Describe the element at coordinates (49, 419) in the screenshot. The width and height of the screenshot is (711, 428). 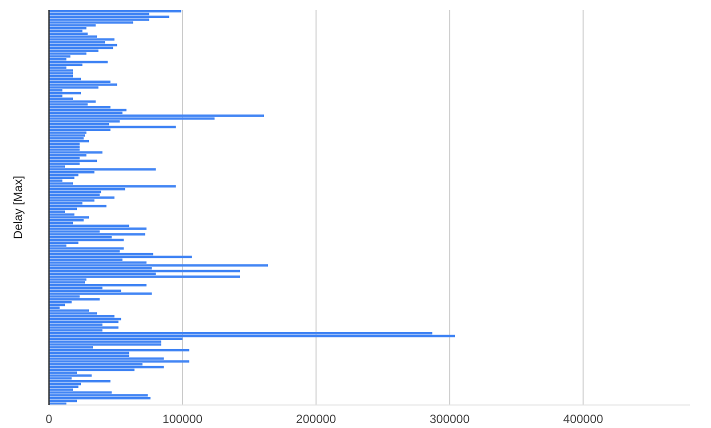
I see `x-tick-label: 0` at that location.